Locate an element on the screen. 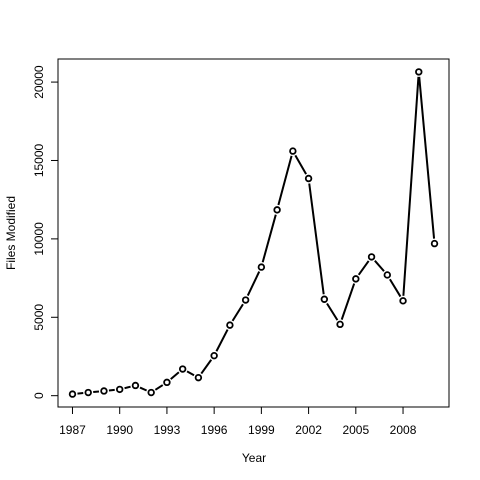 The width and height of the screenshot is (480, 480). y-tick-label: 10000 is located at coordinates (39, 239).